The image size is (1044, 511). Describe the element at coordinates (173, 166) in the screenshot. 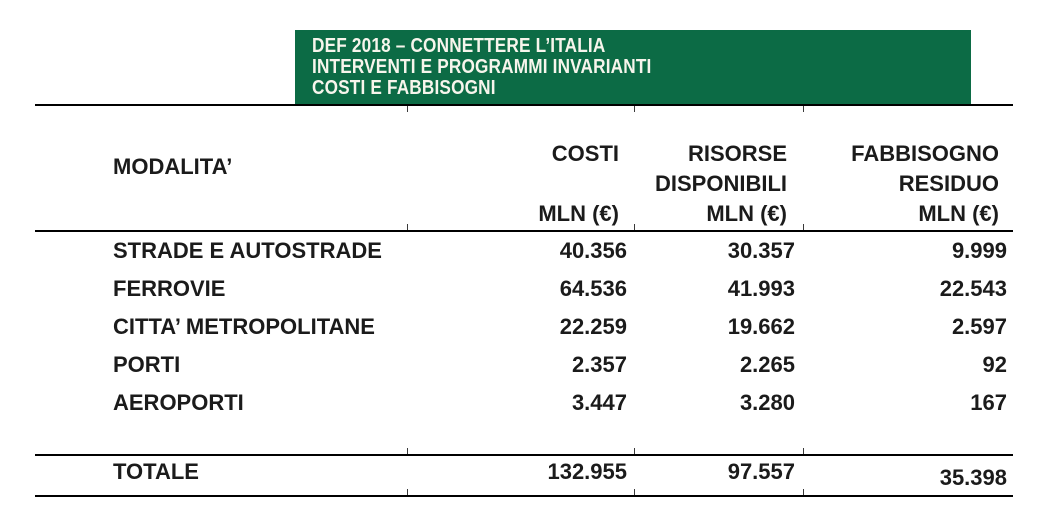

I see `column-header-modalita: MODALITA’` at that location.